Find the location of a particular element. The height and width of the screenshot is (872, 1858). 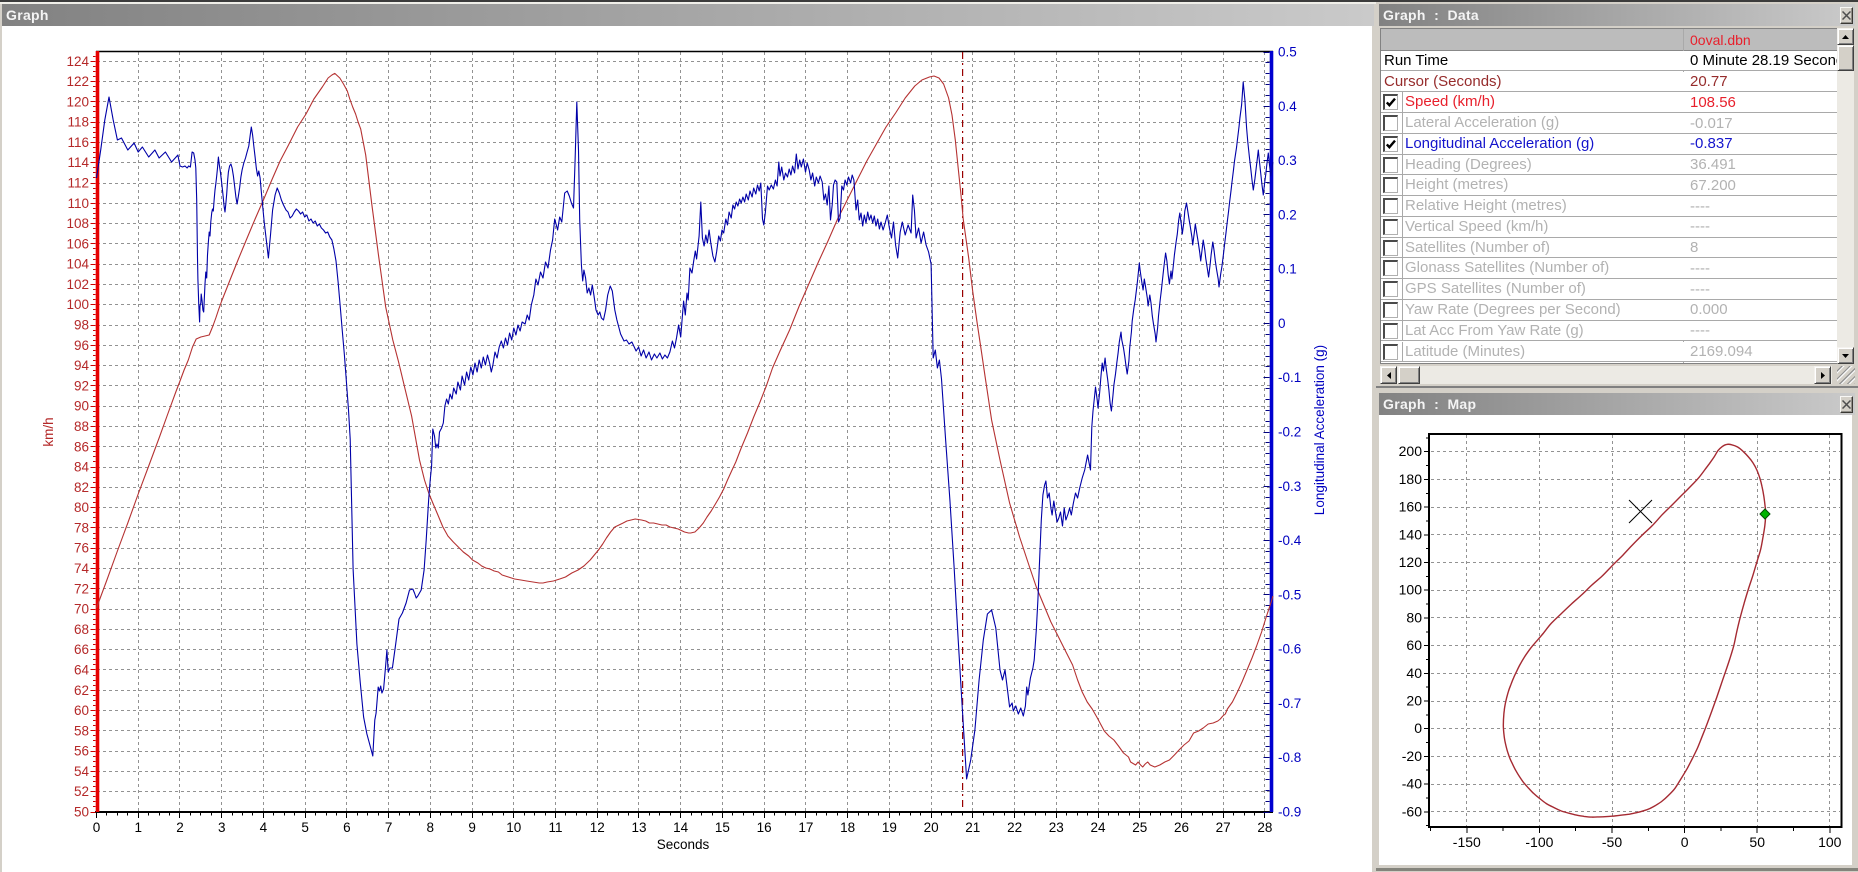

svg-text: 92 is located at coordinates (81, 385).